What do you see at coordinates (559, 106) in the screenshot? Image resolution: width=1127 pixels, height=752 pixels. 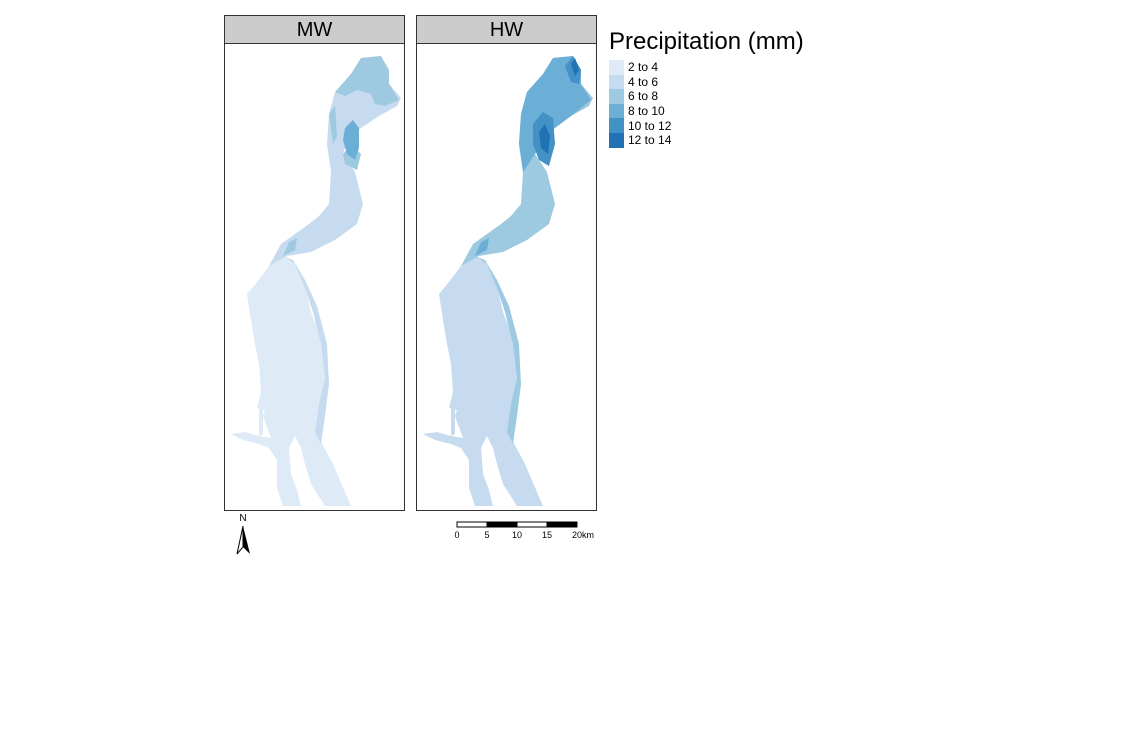 I see `region-peak-hw` at bounding box center [559, 106].